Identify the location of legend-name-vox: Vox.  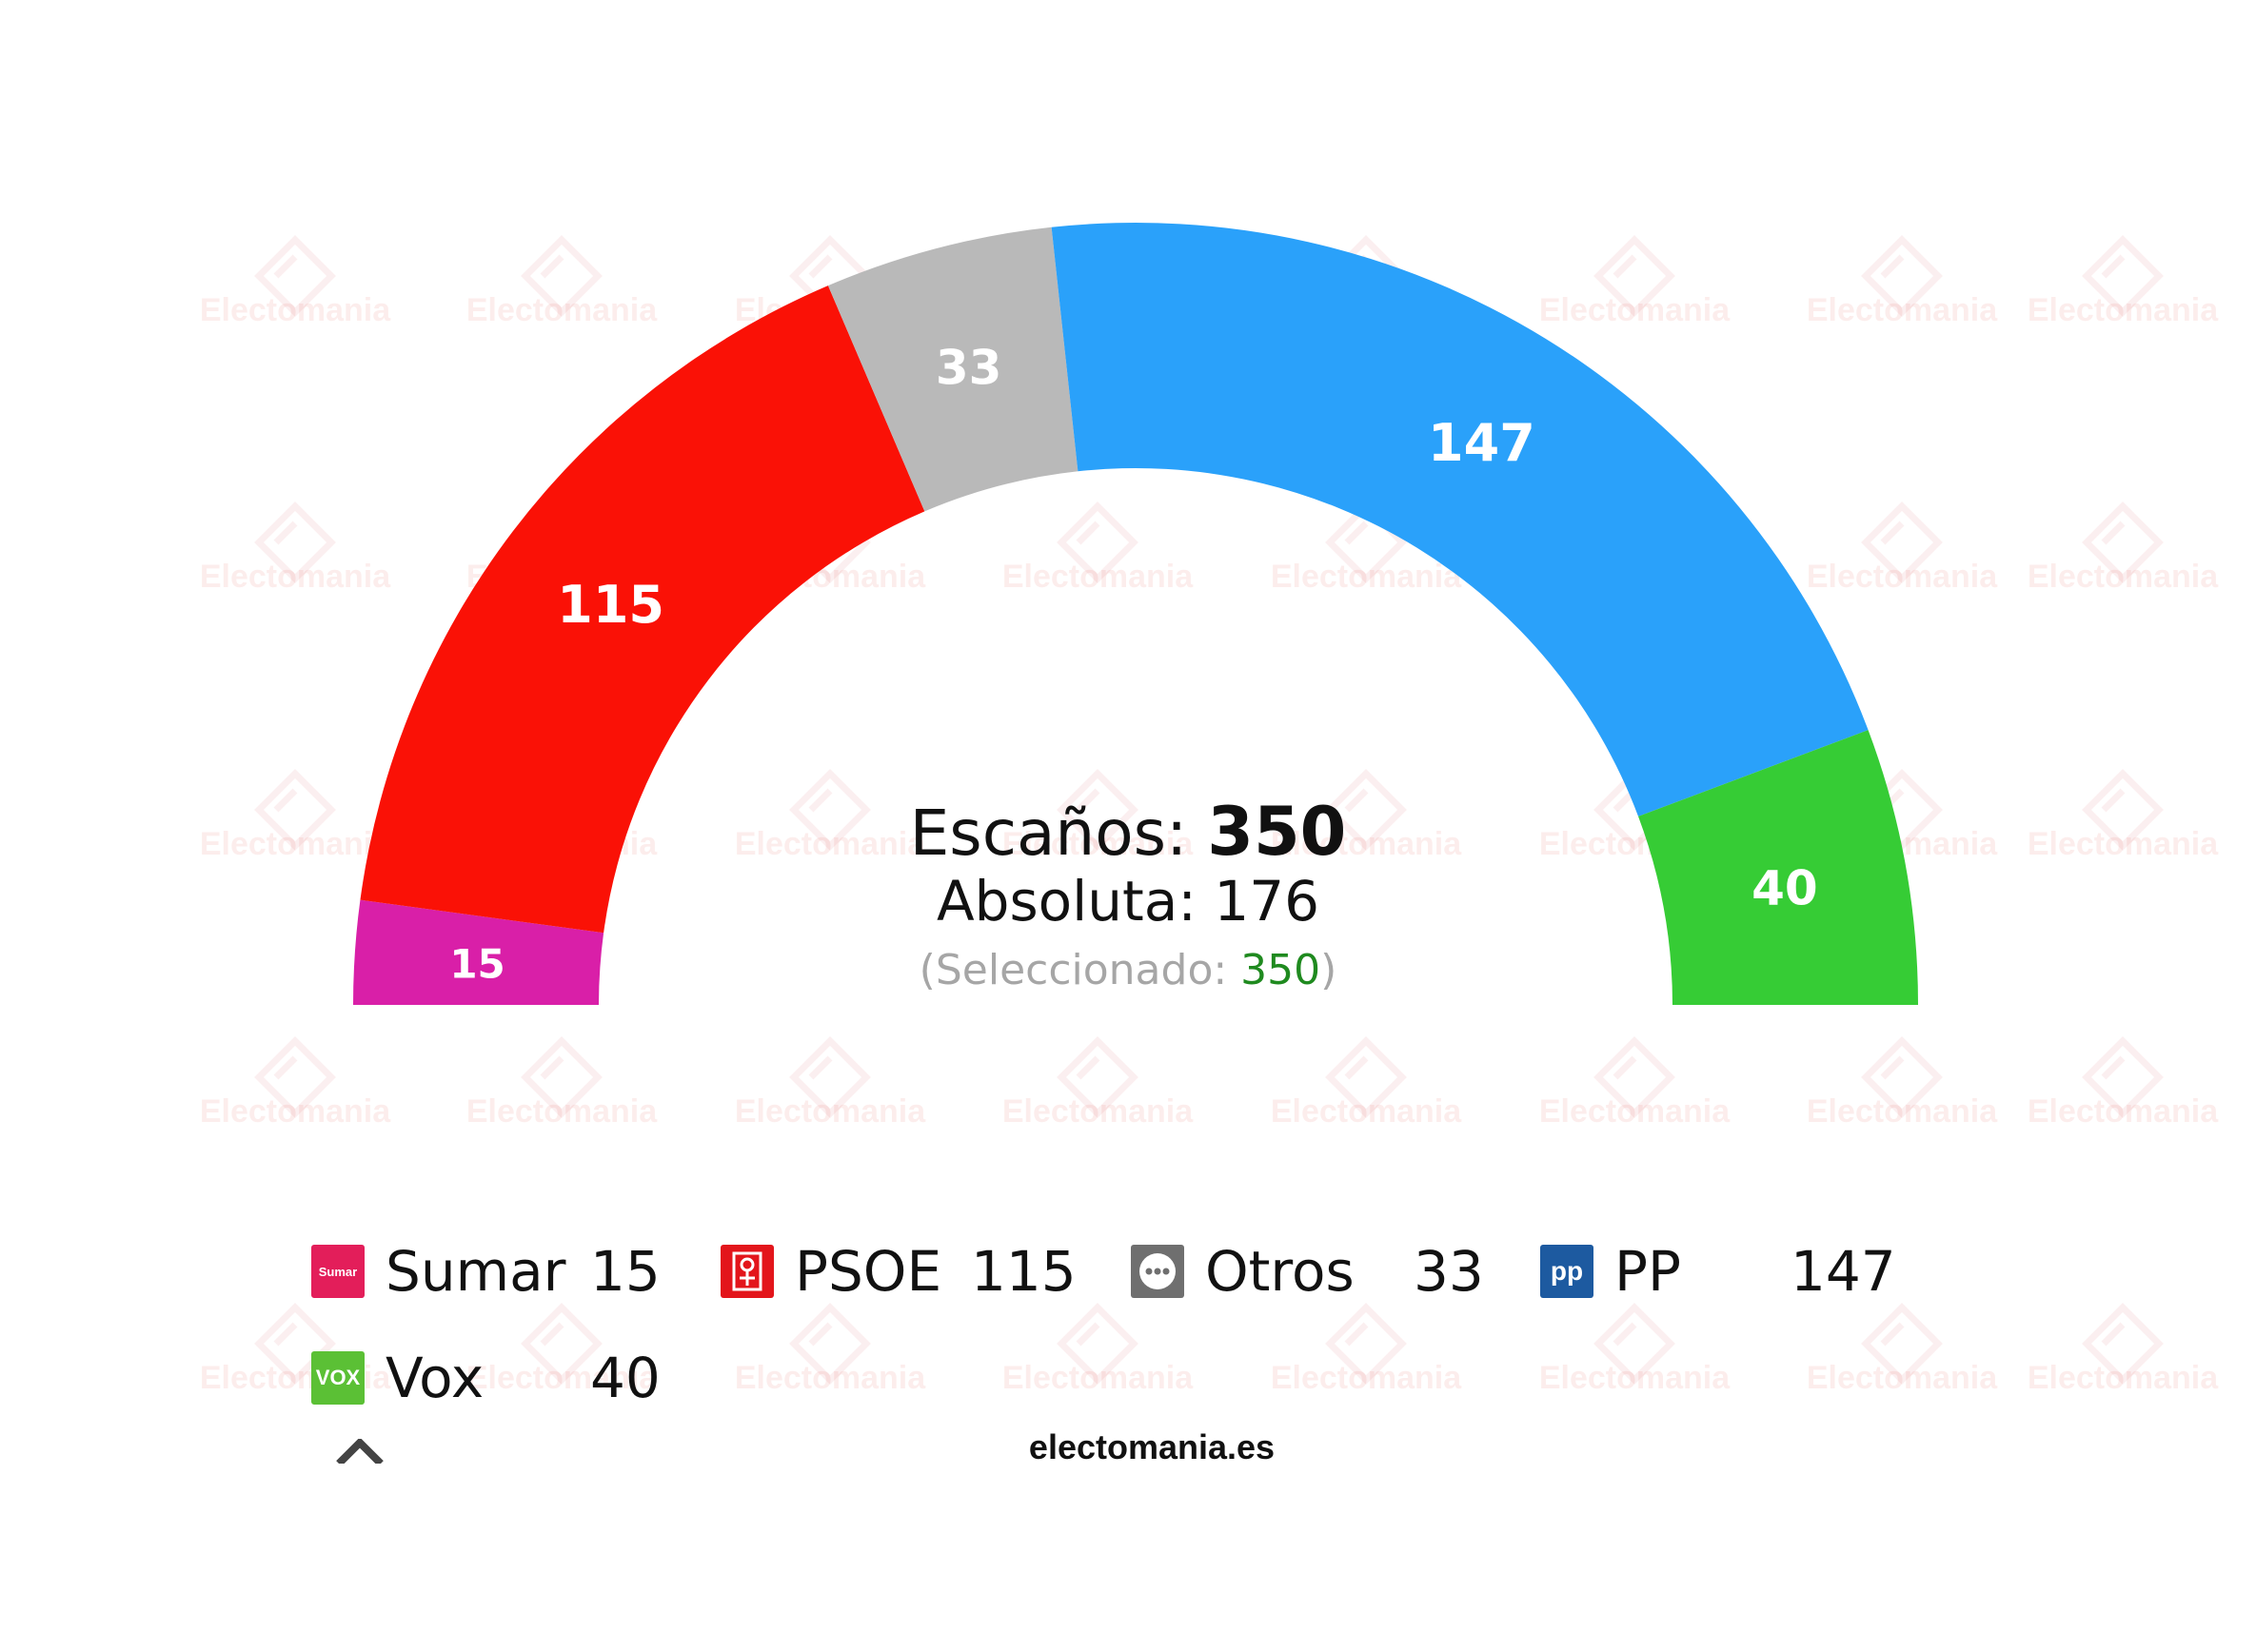
(435, 1378).